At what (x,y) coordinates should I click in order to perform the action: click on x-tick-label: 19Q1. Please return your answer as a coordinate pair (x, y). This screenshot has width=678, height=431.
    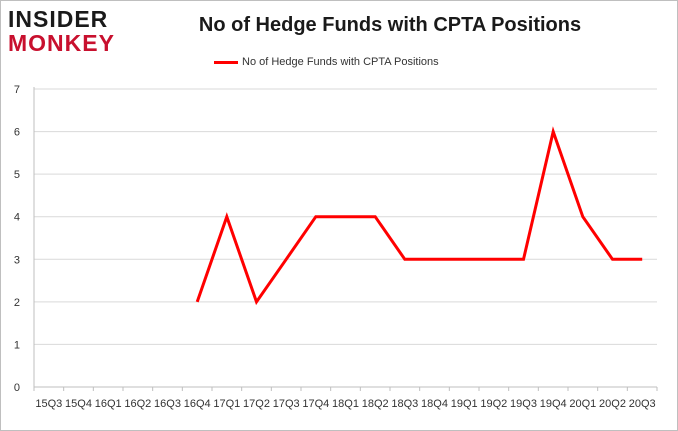
    Looking at the image, I should click on (464, 404).